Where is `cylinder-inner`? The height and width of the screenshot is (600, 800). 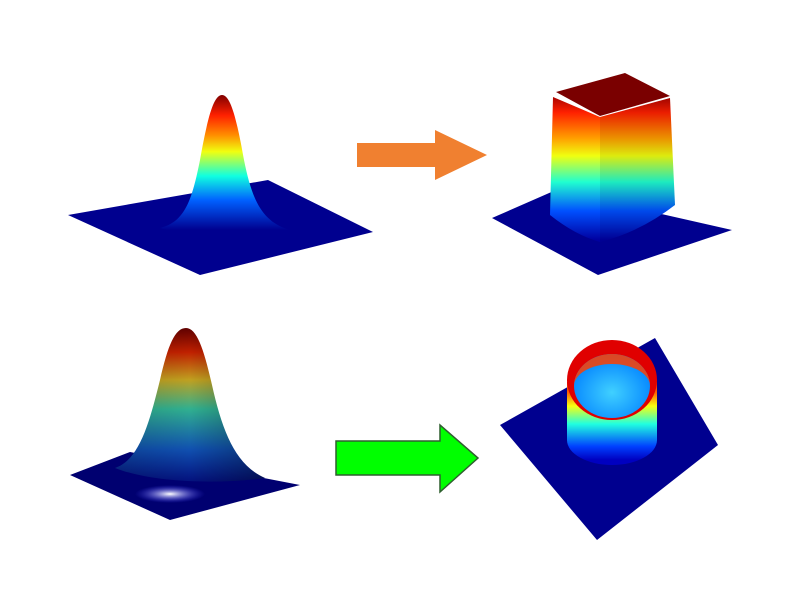 cylinder-inner is located at coordinates (612, 386).